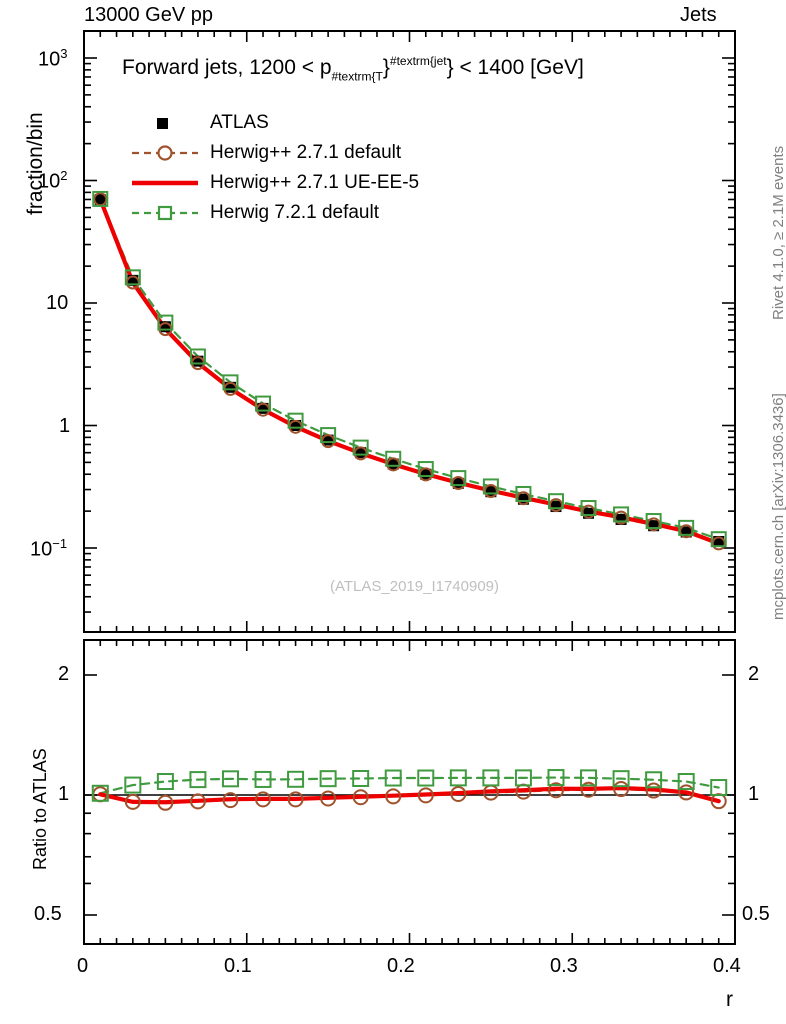  What do you see at coordinates (57, 303) in the screenshot?
I see `main-ytick-10: 10` at bounding box center [57, 303].